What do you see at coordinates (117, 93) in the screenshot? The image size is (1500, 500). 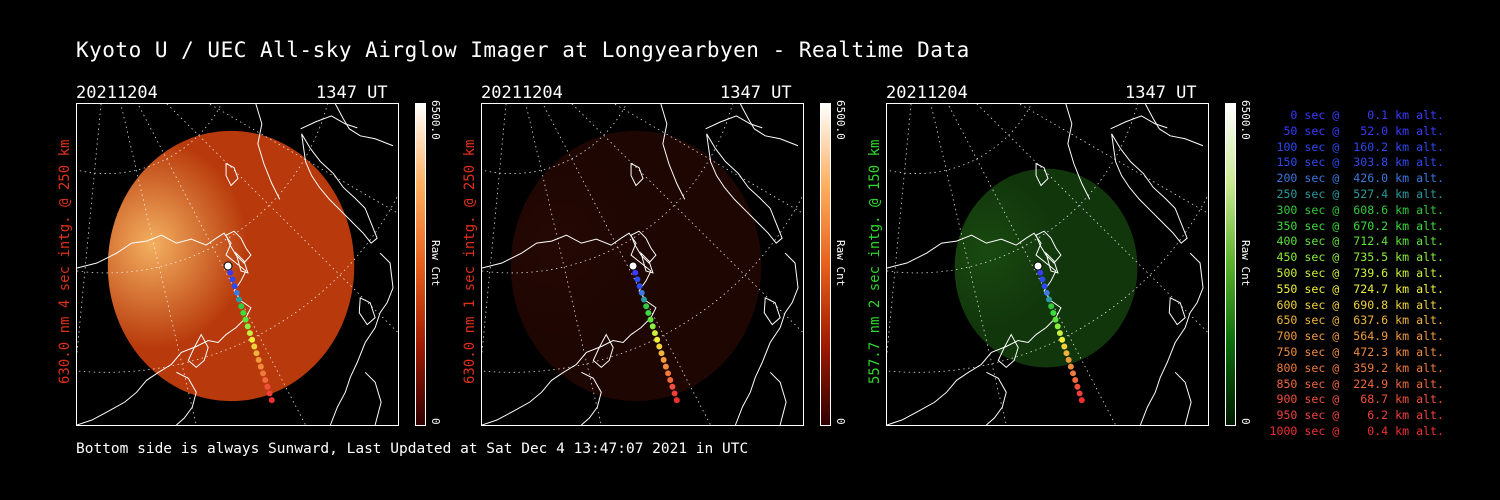 I see `panel-1-date: 20211204` at bounding box center [117, 93].